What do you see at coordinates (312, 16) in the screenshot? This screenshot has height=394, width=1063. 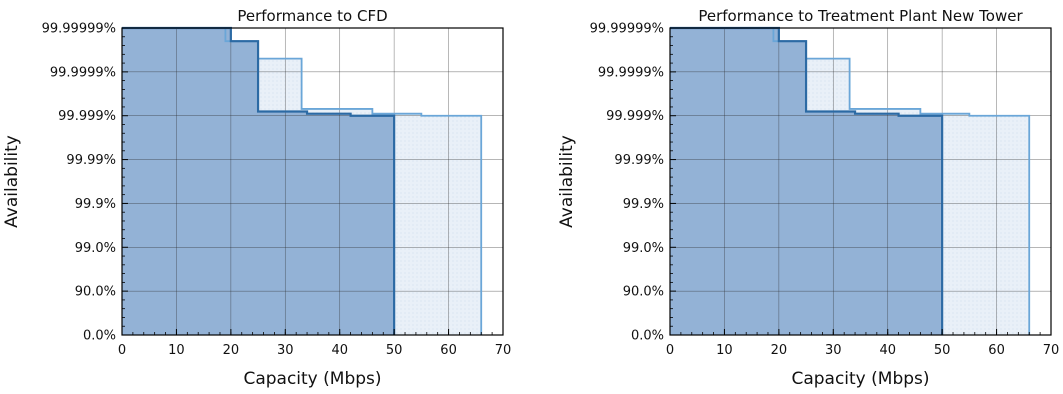 I see `chart-title: Performance to CFD` at bounding box center [312, 16].